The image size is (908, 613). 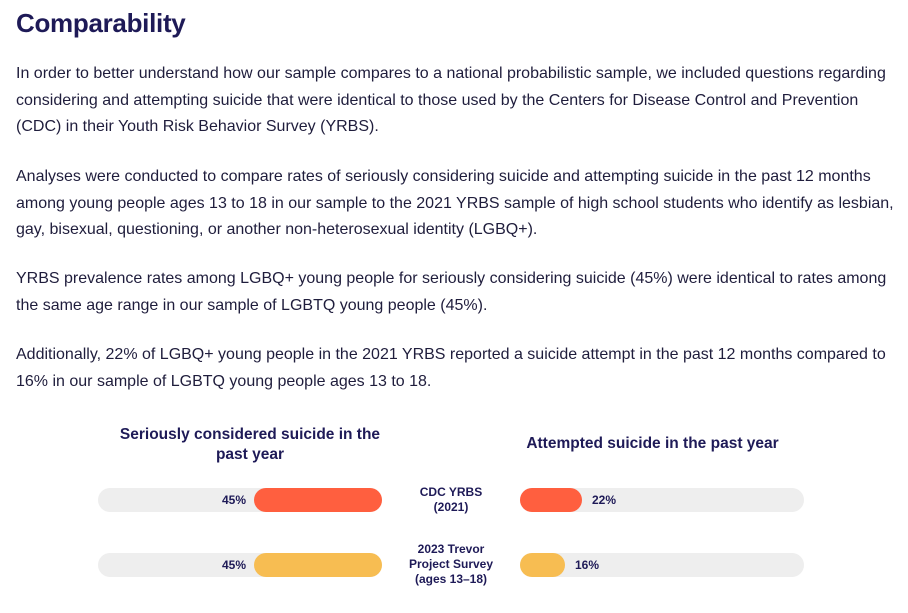 I want to click on category-label: CDC YRBS (2021), so click(x=451, y=500).